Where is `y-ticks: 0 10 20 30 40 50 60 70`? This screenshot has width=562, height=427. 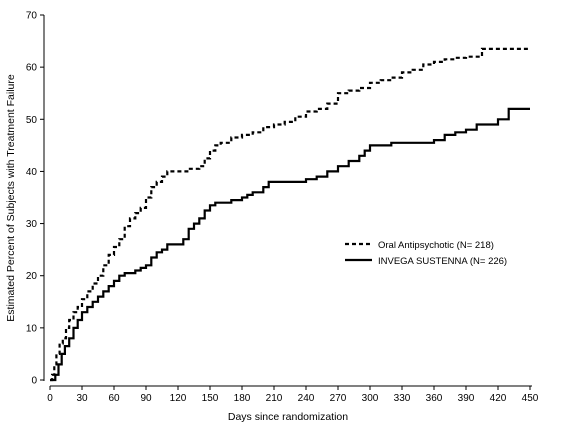 y-ticks: 0 10 20 30 40 50 60 70 is located at coordinates (35, 199).